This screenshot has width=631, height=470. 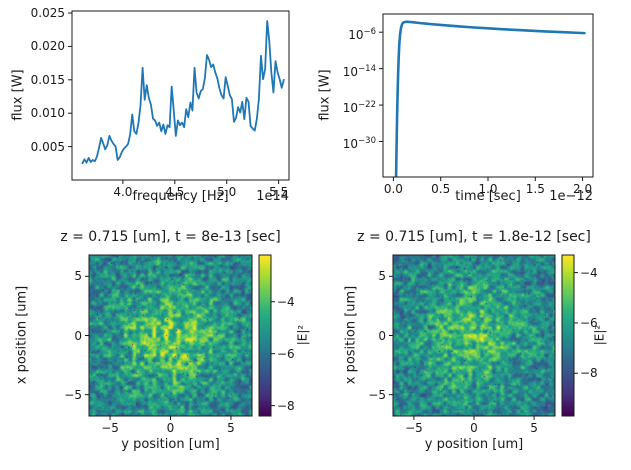 I want to click on field-snapshot-t2-colorbar, so click(x=568, y=335).